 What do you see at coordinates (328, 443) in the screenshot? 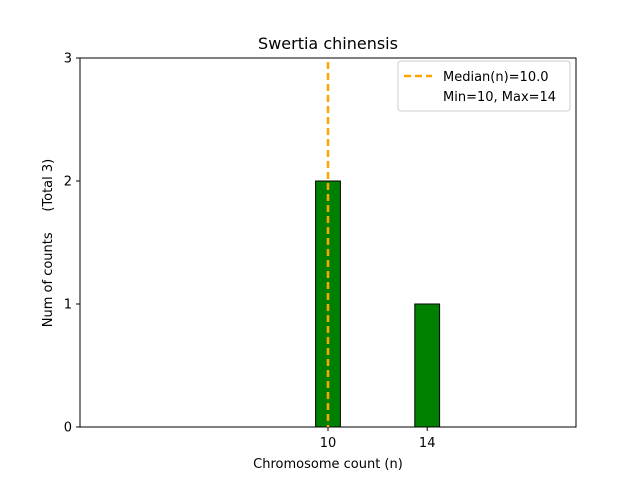
I see `x-tick-label: 10` at bounding box center [328, 443].